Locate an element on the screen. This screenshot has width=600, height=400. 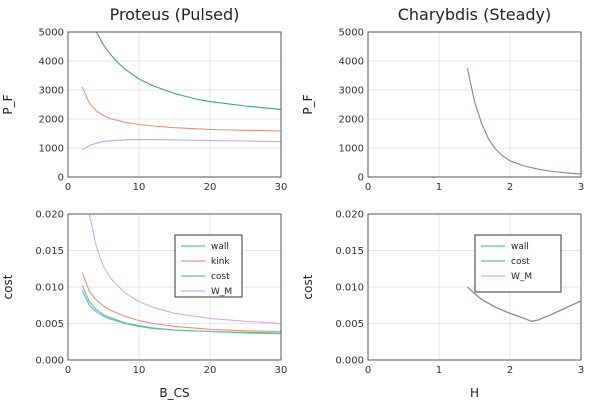
x-axis-label: B_CS is located at coordinates (174, 393).